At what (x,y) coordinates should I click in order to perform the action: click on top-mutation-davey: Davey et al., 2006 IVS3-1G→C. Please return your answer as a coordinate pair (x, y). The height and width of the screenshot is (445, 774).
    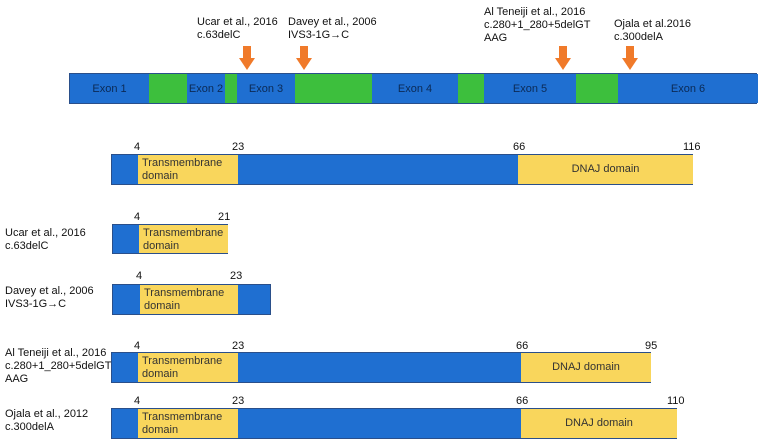
    Looking at the image, I should click on (332, 29).